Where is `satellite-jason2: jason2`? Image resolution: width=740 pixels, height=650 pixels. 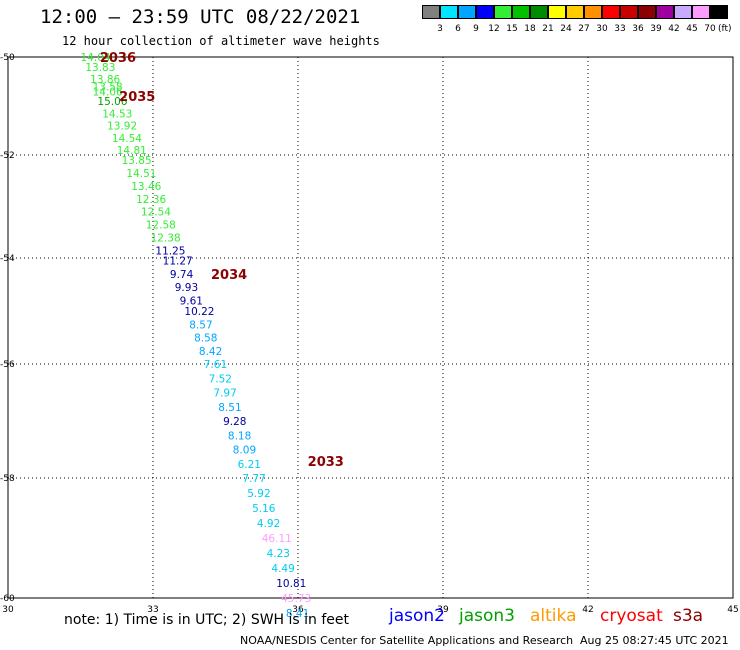
satellite-jason2: jason2 is located at coordinates (417, 616).